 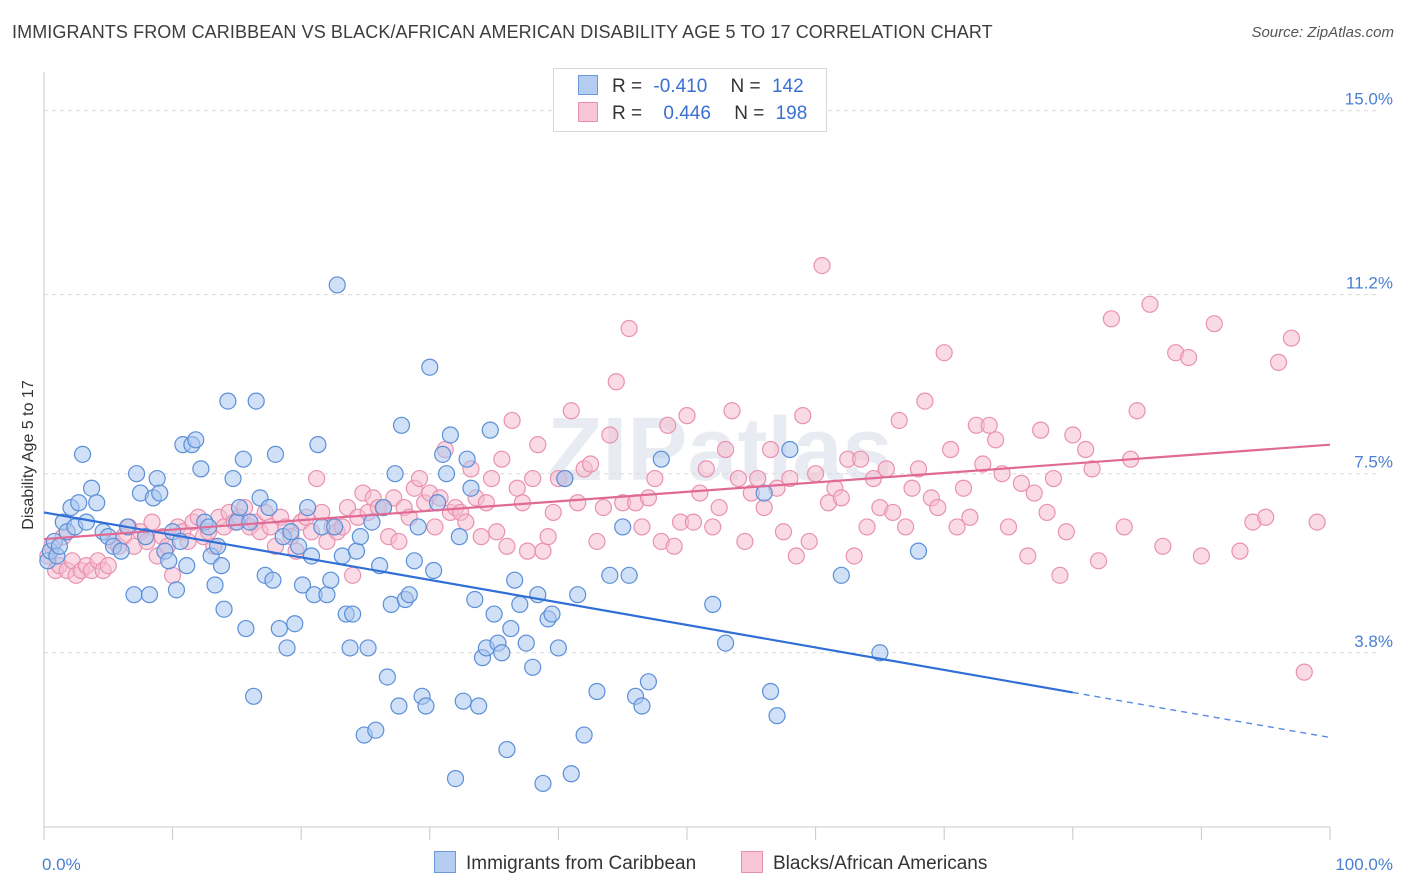 I want to click on bottom-legend-caribbean: Immigrants from Caribbean, so click(x=565, y=863).